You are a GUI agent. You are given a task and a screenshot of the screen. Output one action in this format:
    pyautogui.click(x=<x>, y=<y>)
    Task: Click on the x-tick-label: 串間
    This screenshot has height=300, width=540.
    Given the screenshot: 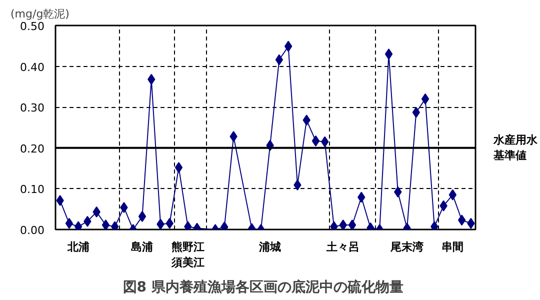 What is the action you would take?
    pyautogui.click(x=453, y=247)
    